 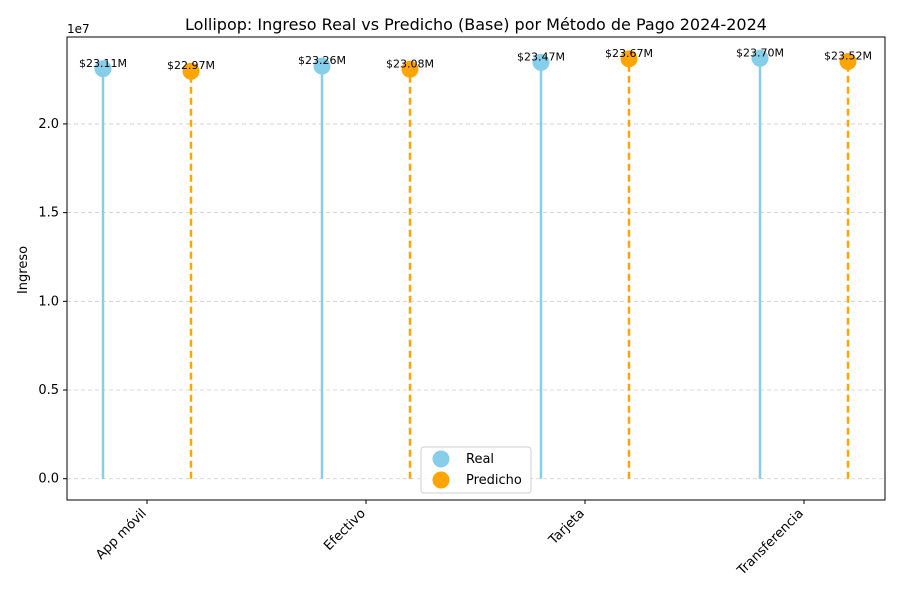 What do you see at coordinates (494, 480) in the screenshot?
I see `legend-label-predicho: Predicho` at bounding box center [494, 480].